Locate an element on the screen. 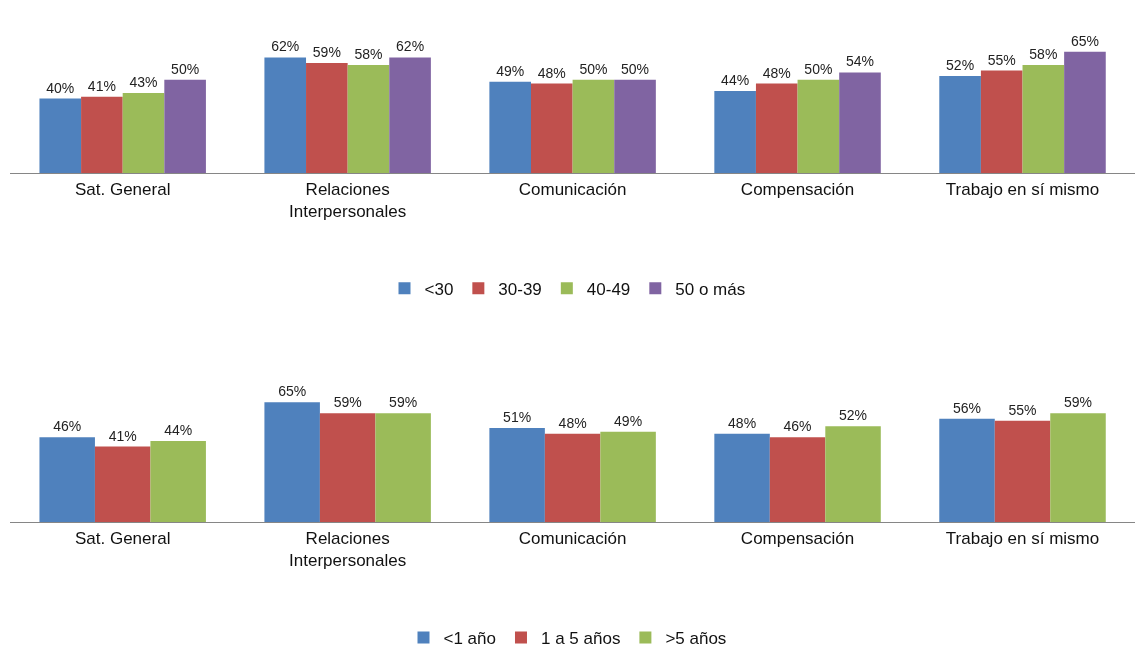 This screenshot has height=656, width=1135. legend-label: 40-49 is located at coordinates (608, 289).